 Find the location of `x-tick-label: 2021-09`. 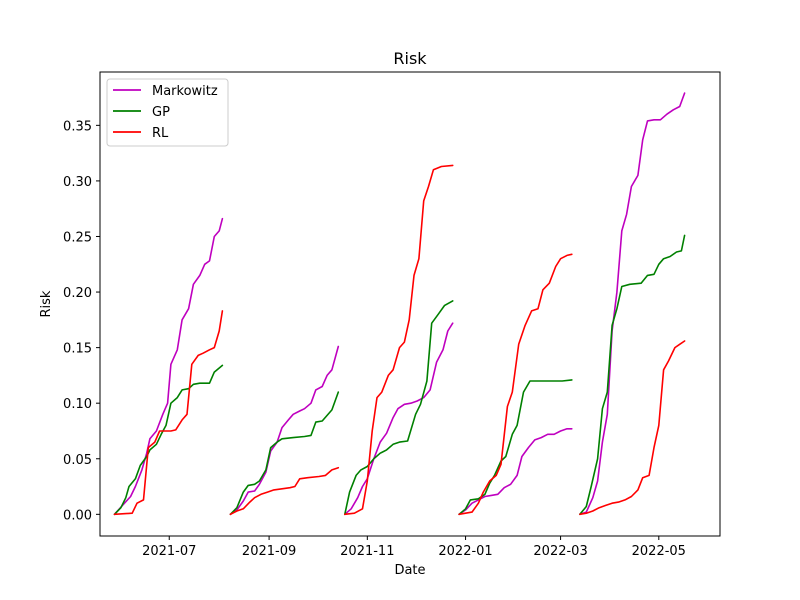

x-tick-label: 2021-09 is located at coordinates (269, 551).